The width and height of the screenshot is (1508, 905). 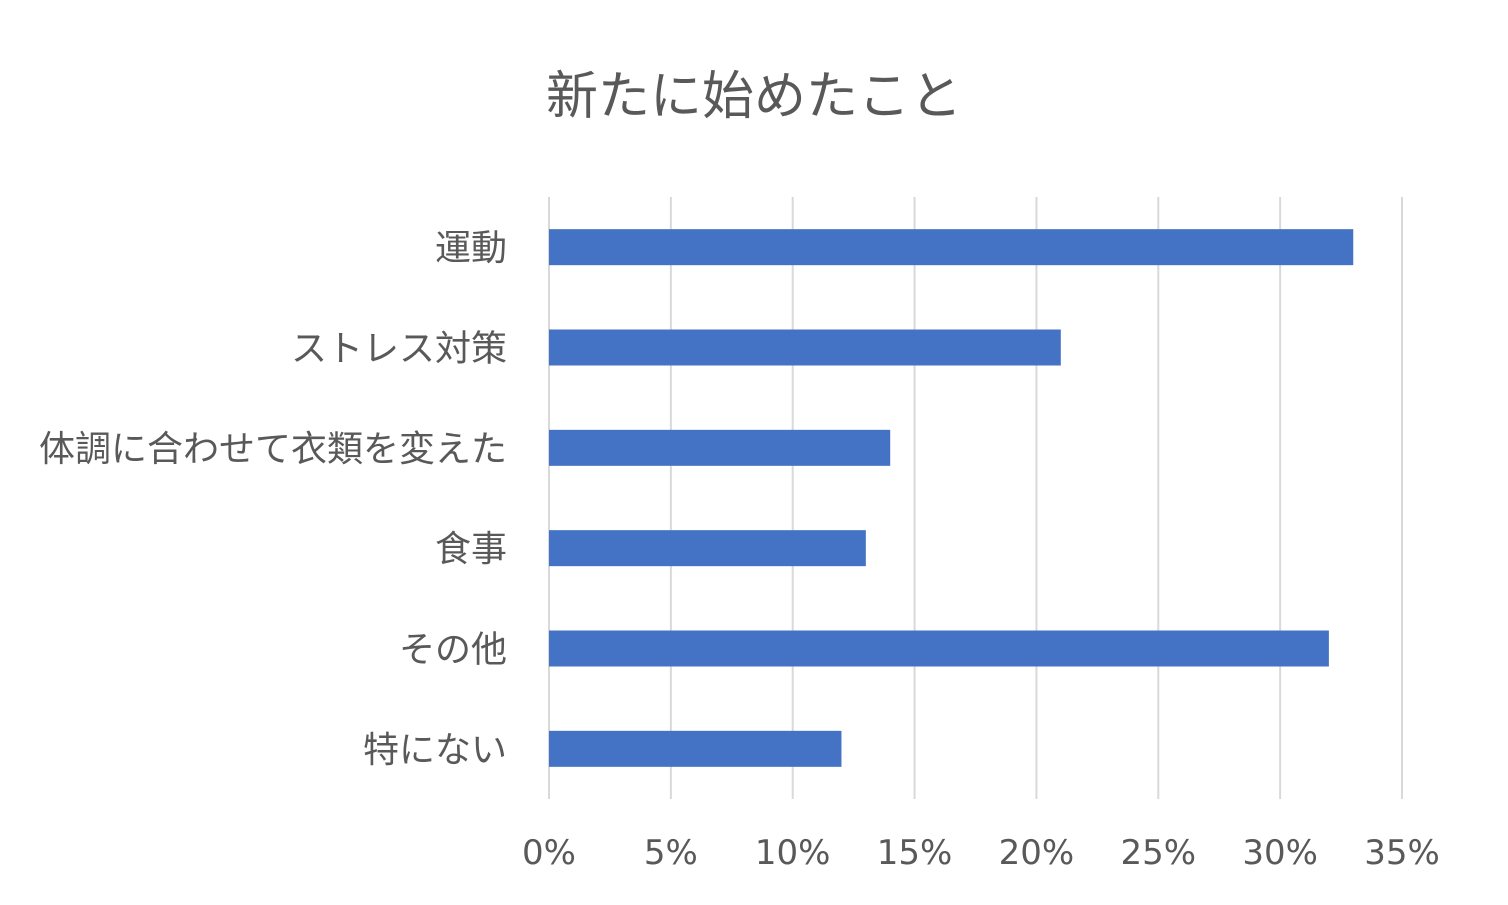 What do you see at coordinates (671, 853) in the screenshot?
I see `x-tick-label: 5%` at bounding box center [671, 853].